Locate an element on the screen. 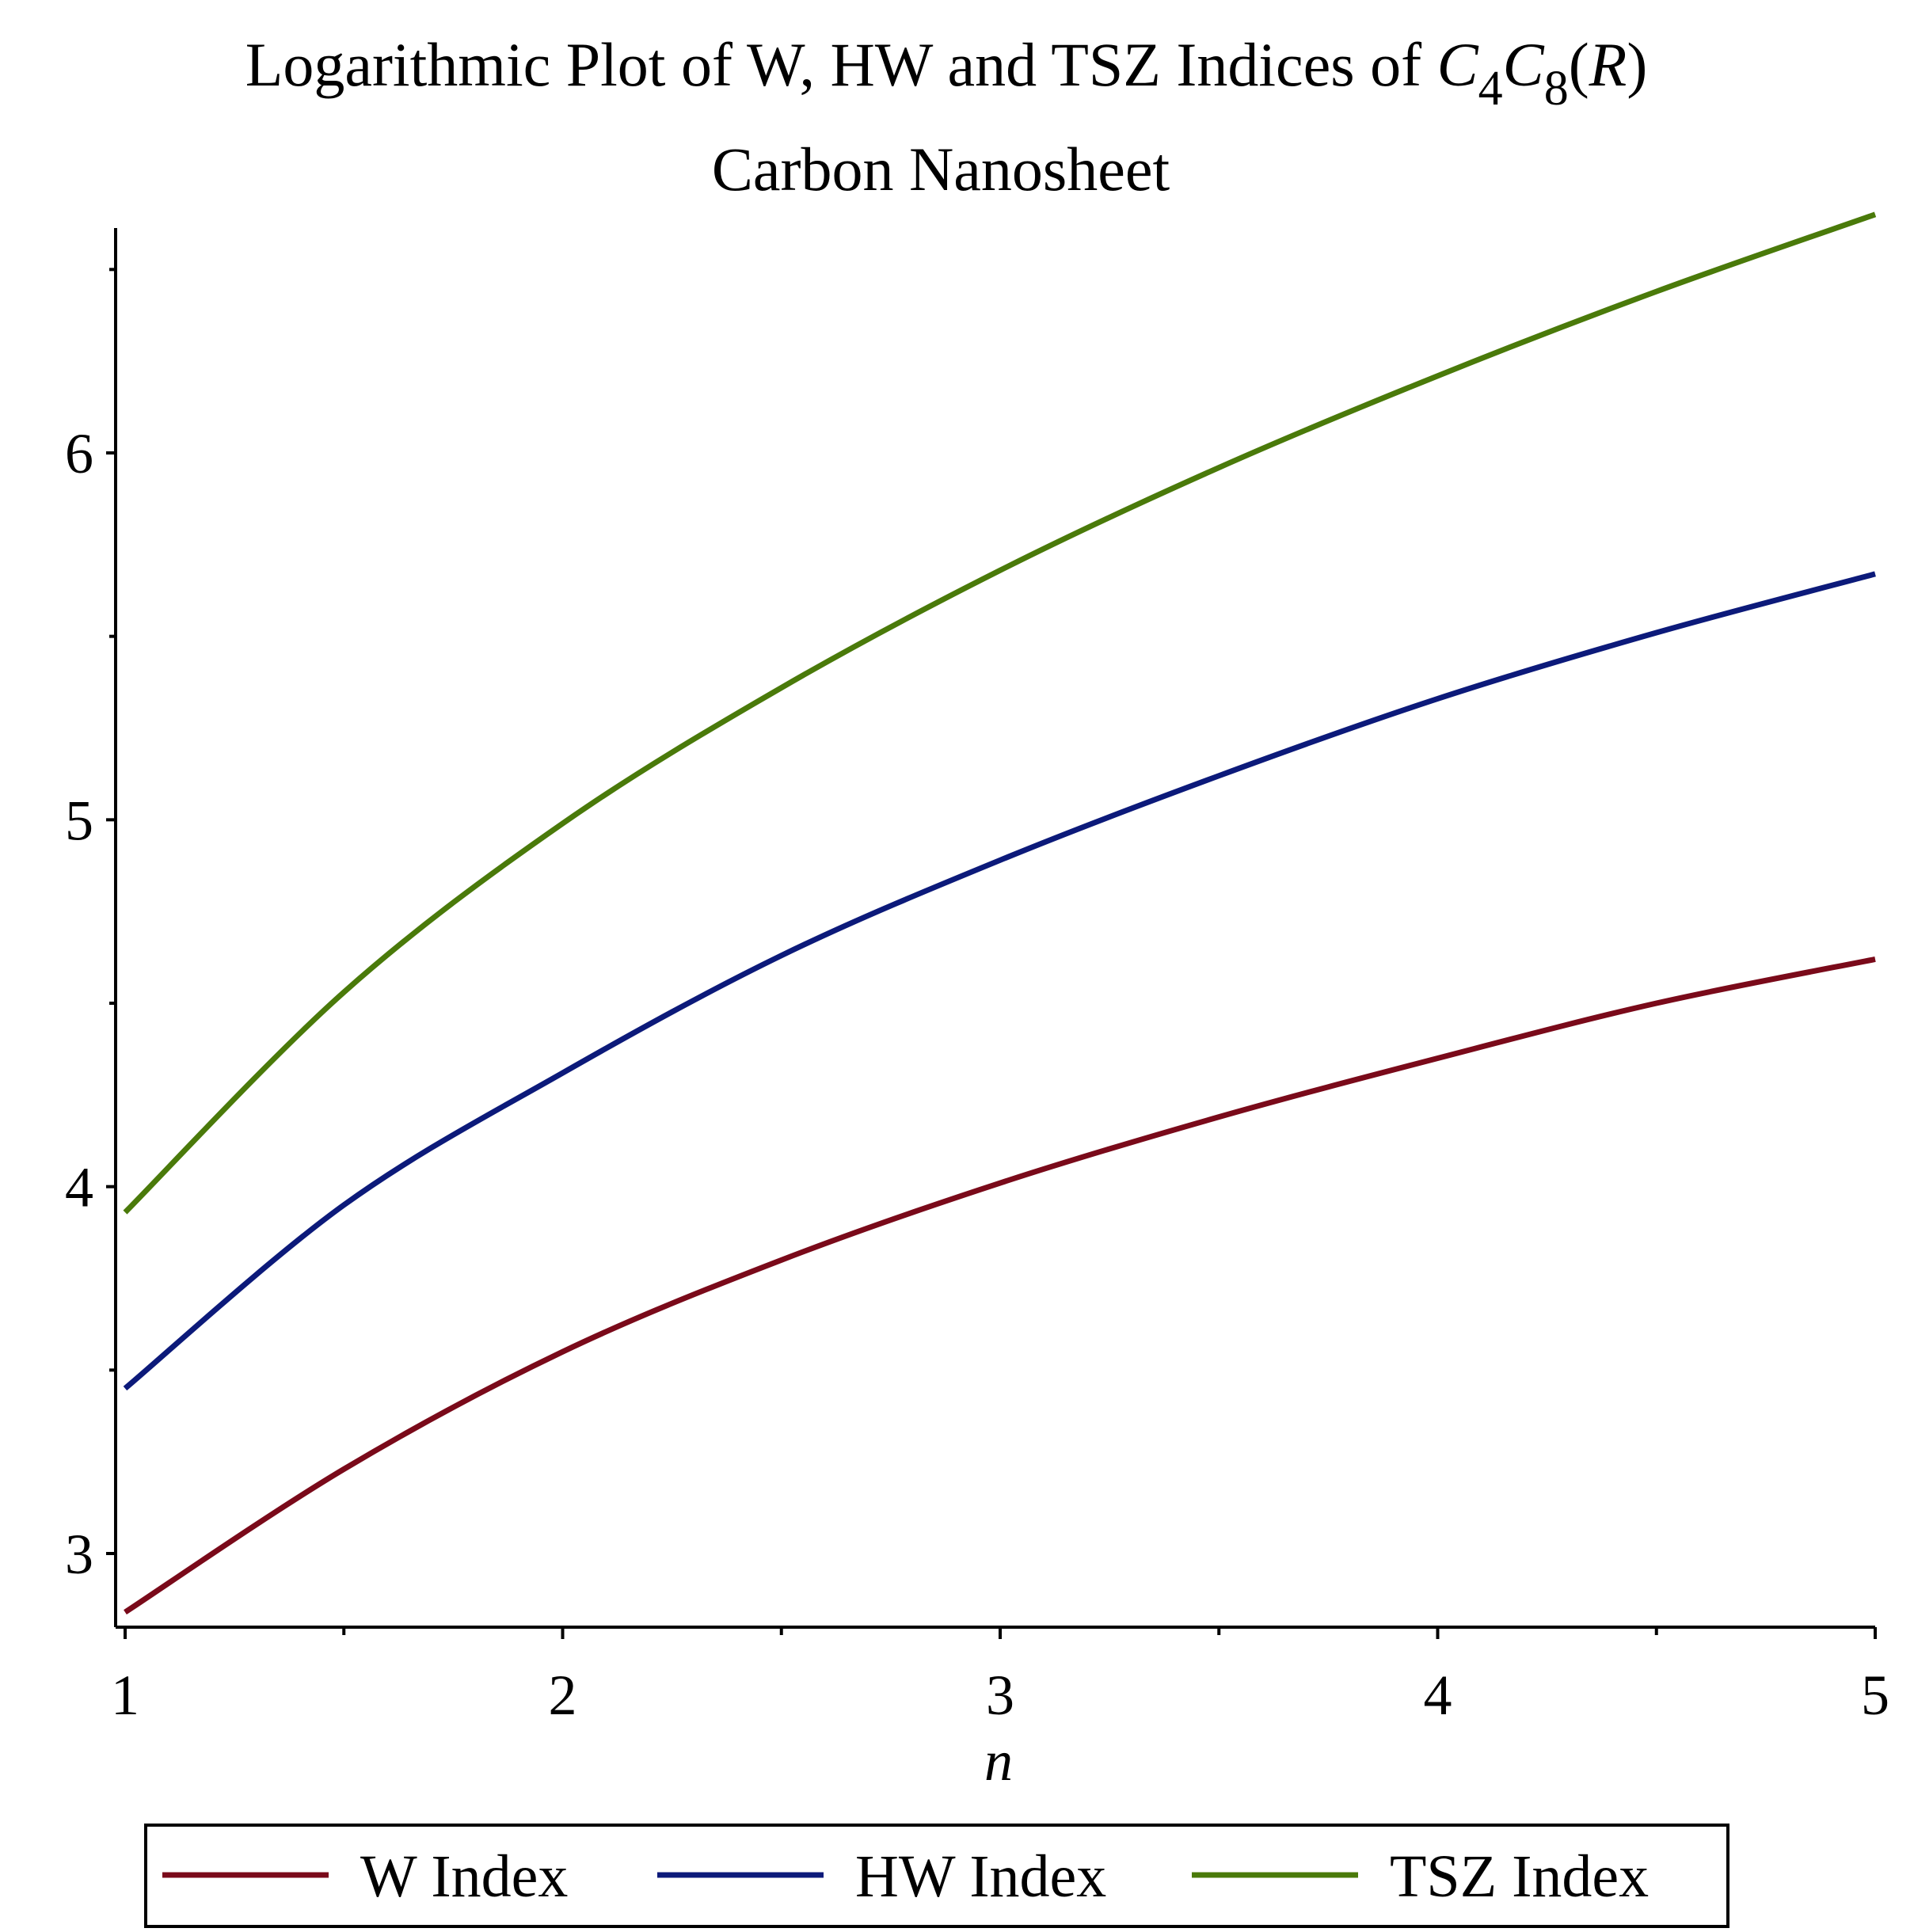 The image size is (1914, 1932). legend: W Index HW Index TSZ Index is located at coordinates (936, 1876).